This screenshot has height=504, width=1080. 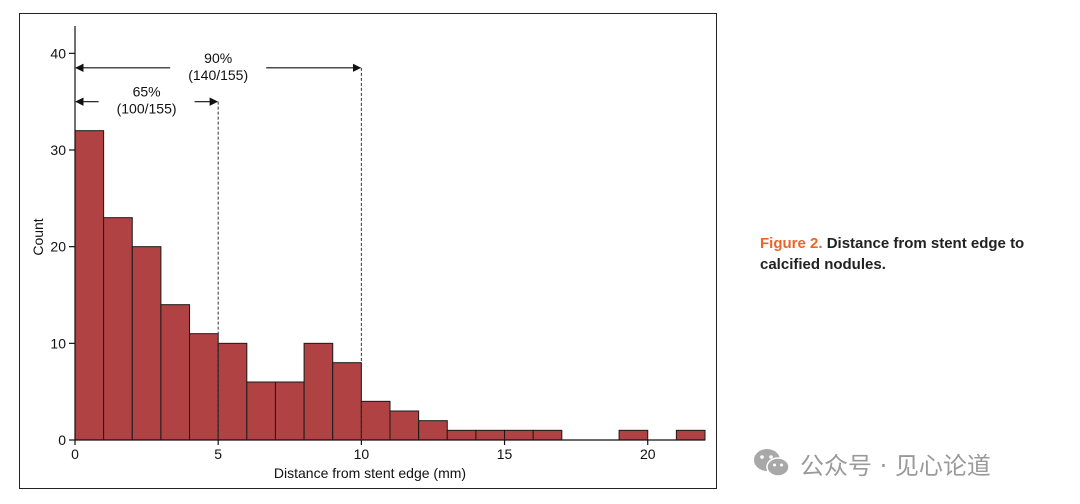 What do you see at coordinates (38, 236) in the screenshot?
I see `y-axis-label: Count` at bounding box center [38, 236].